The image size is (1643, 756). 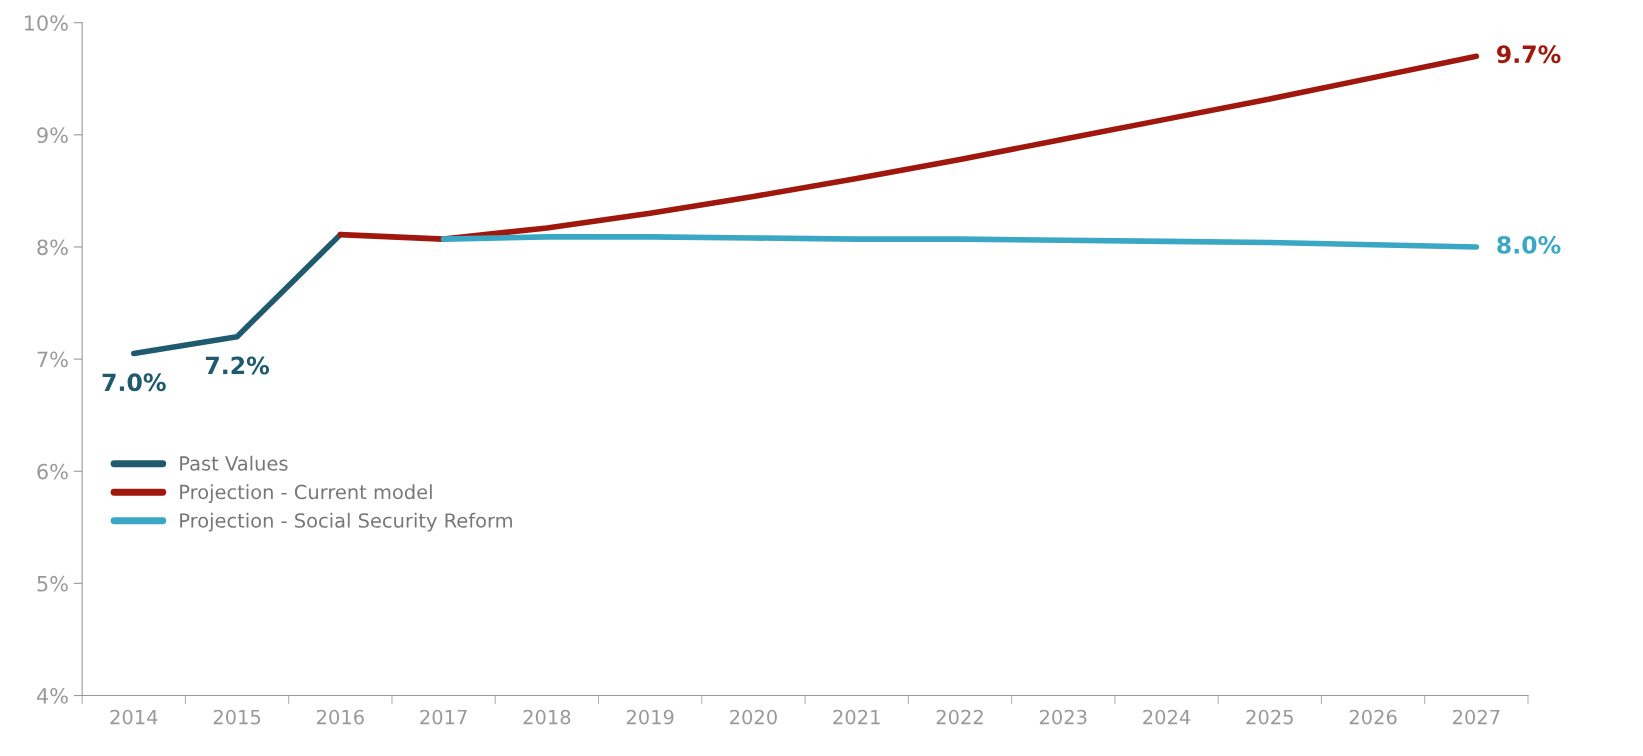 What do you see at coordinates (134, 382) in the screenshot?
I see `data-label: 7.0%` at bounding box center [134, 382].